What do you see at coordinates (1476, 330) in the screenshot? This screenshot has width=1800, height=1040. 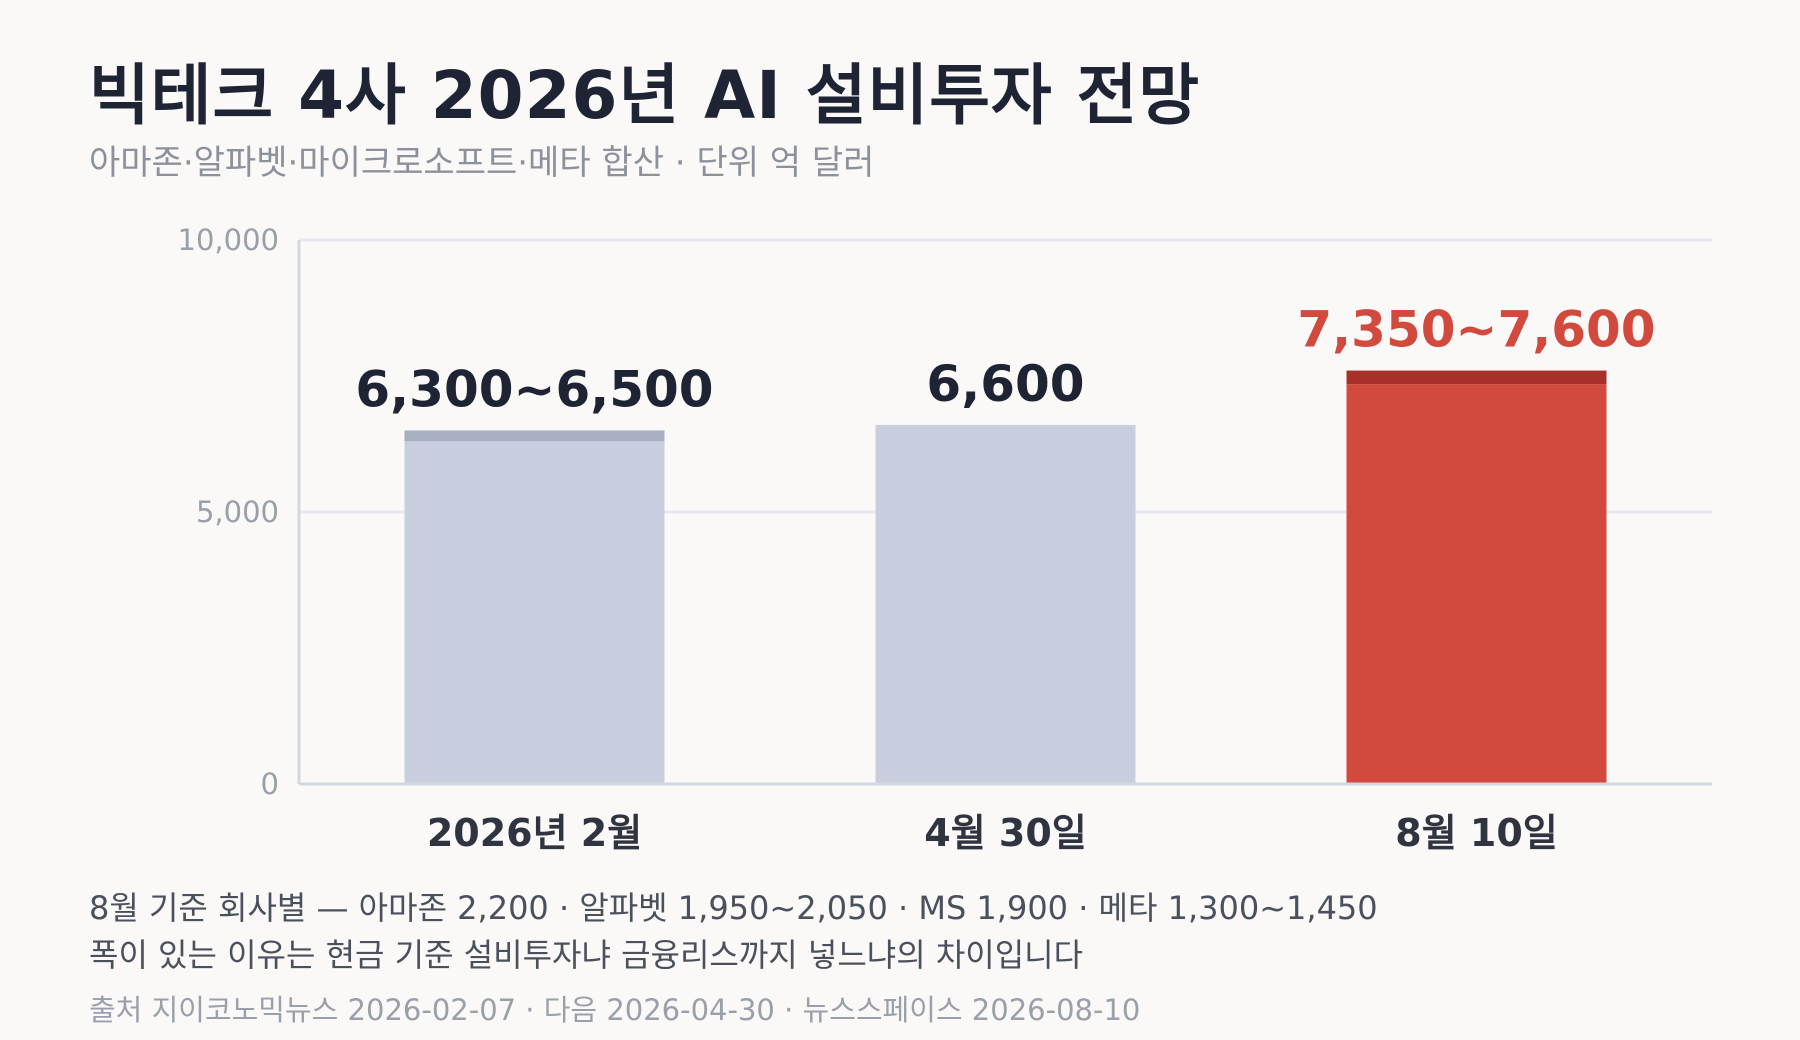 I see `data-label: 7,350~7,600` at bounding box center [1476, 330].